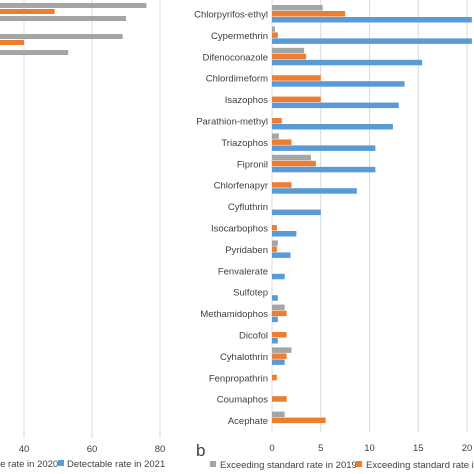 The image size is (474, 474). I want to click on category-label: Methamidophos, so click(234, 314).